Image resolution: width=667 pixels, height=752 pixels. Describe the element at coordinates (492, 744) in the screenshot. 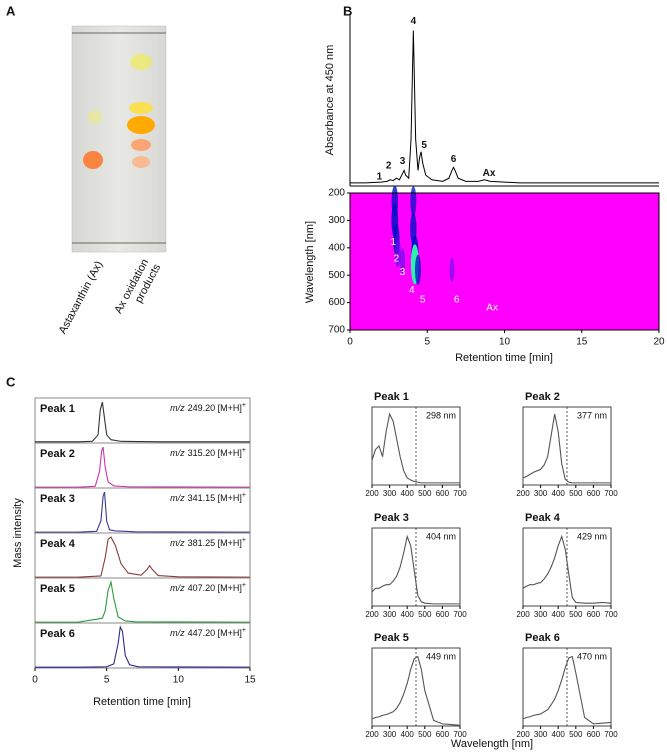

I see `x-axis-label: Wavelength [nm]` at that location.